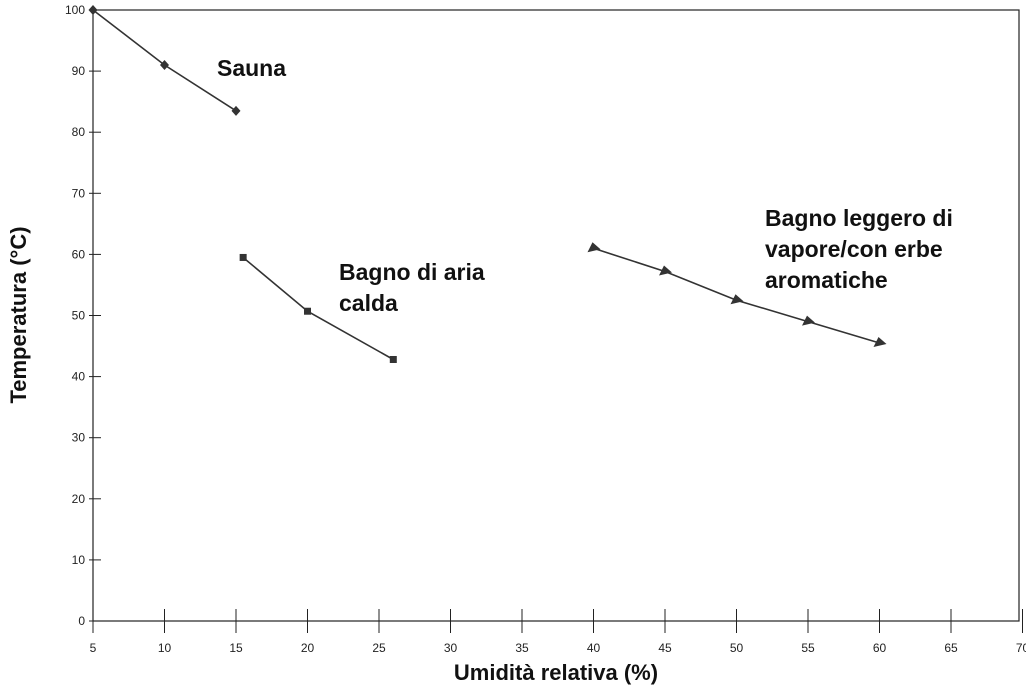 The width and height of the screenshot is (1026, 687). What do you see at coordinates (737, 648) in the screenshot?
I see `x-tick-label: 50` at bounding box center [737, 648].